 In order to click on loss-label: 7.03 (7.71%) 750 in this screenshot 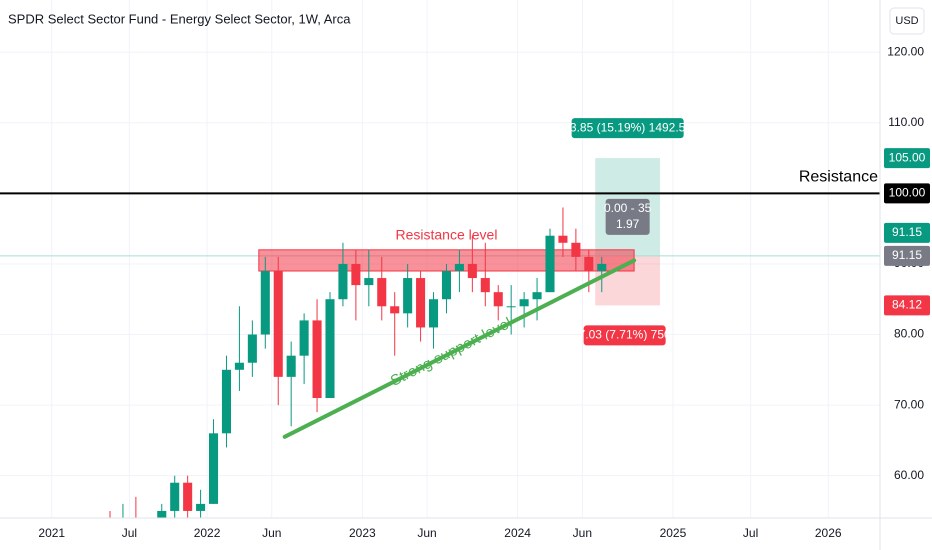, I will do `click(625, 335)`.